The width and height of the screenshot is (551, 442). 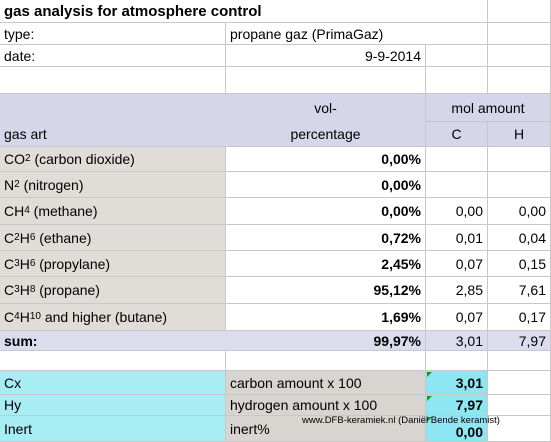 I want to click on table-row: C 4 H 10 and higher (butane) 1,69% 0,07 0,17, so click(x=275, y=317).